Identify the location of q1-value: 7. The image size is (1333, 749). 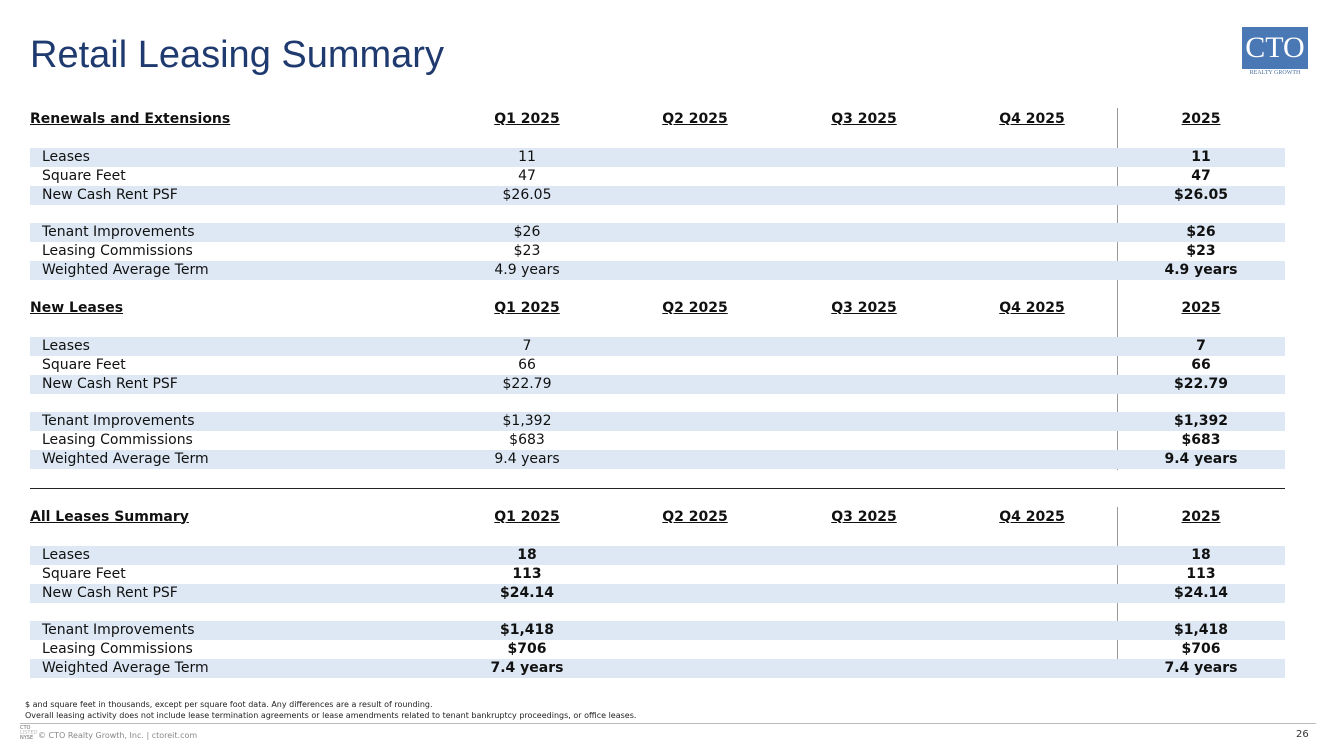
(527, 345).